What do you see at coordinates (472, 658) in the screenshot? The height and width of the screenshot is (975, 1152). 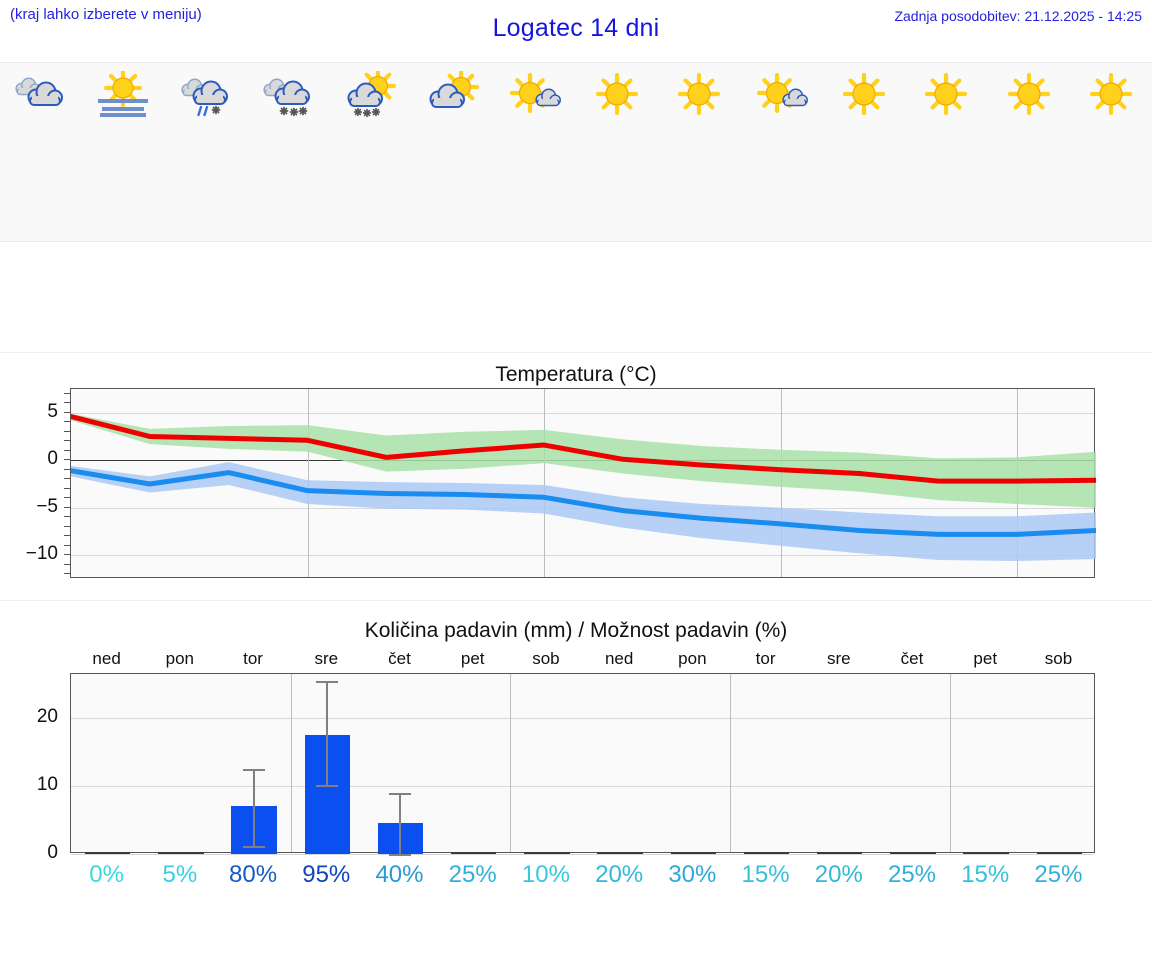 I see `precipitation-day-label: pet` at bounding box center [472, 658].